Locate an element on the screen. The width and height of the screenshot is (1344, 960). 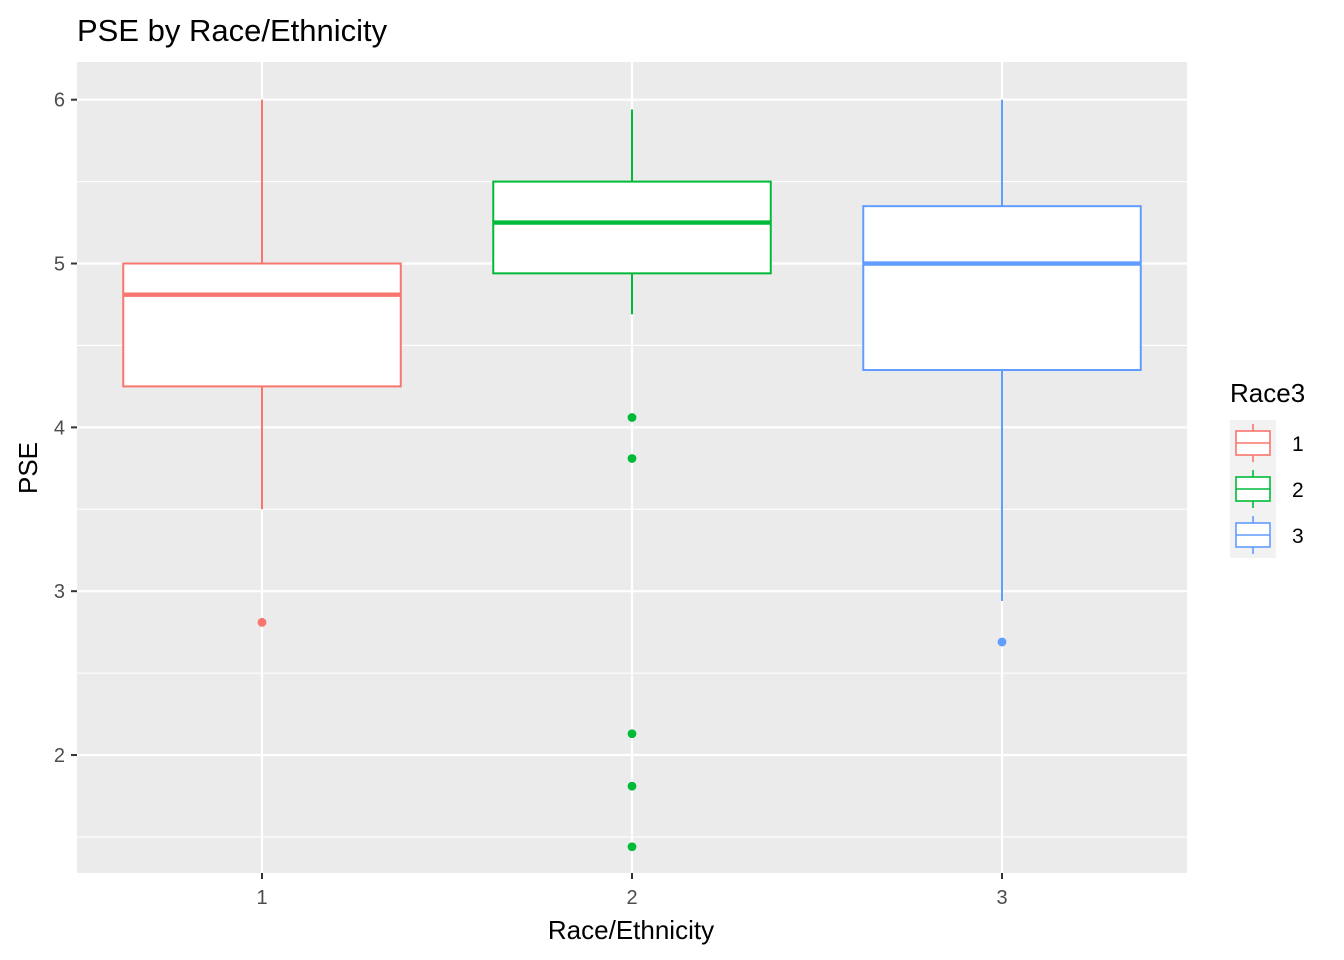
legend-label: 2 is located at coordinates (1298, 490).